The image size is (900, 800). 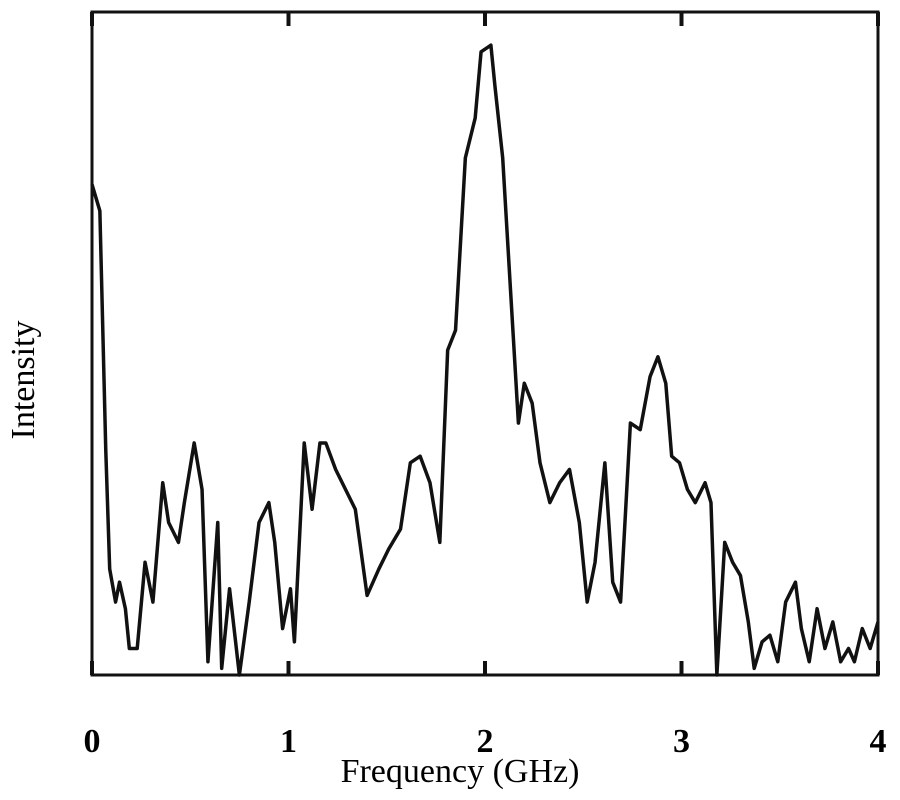 I want to click on x-axis-label: Frequency (GHz), so click(x=460, y=771).